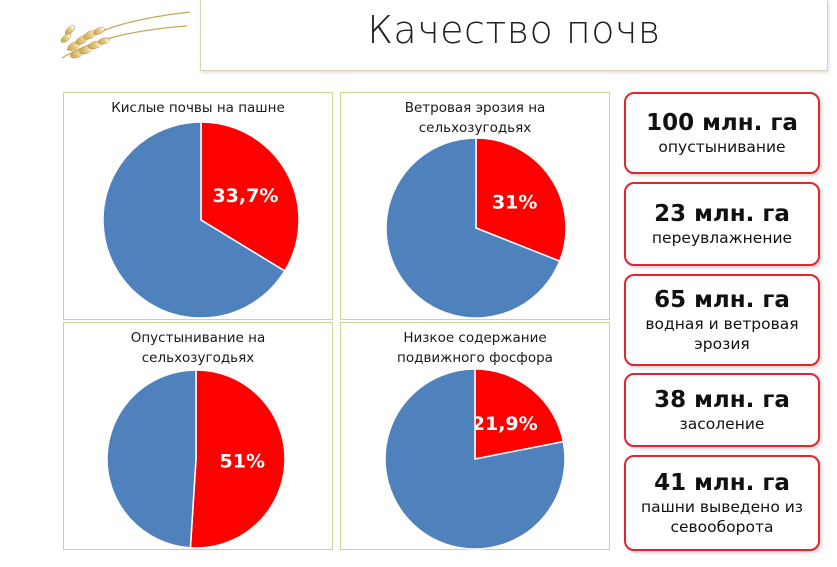  What do you see at coordinates (722, 147) in the screenshot?
I see `stat-label: опустынивание` at bounding box center [722, 147].